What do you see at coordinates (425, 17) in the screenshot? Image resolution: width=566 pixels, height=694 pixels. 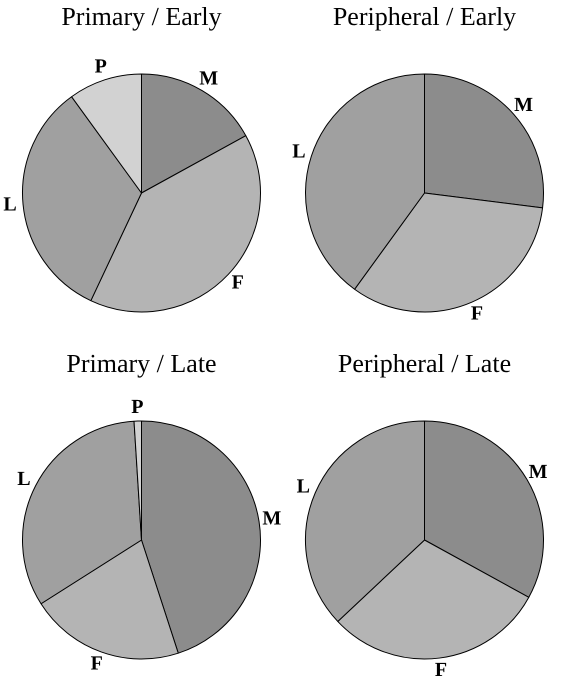 I see `chart-title: Peripheral / Early` at bounding box center [425, 17].